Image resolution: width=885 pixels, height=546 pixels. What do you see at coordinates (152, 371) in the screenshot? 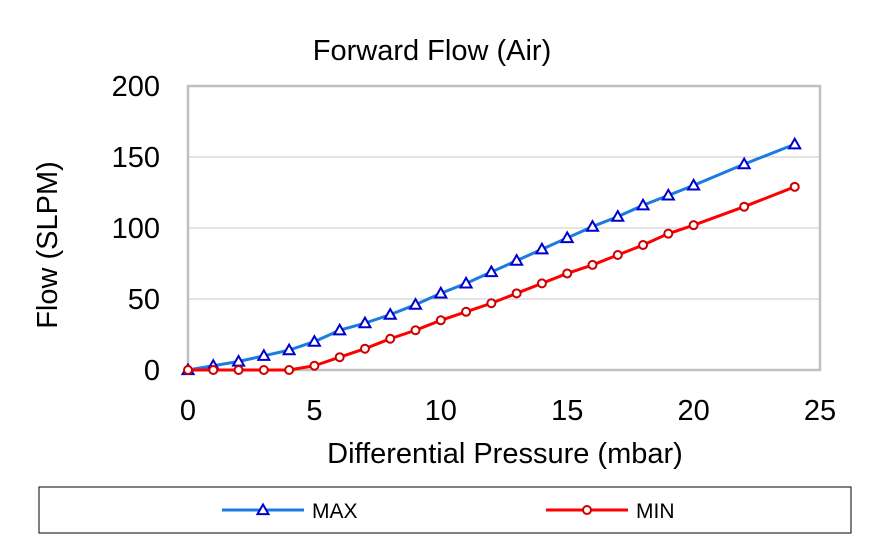
I see `y-tick-label-0: 0` at bounding box center [152, 371].